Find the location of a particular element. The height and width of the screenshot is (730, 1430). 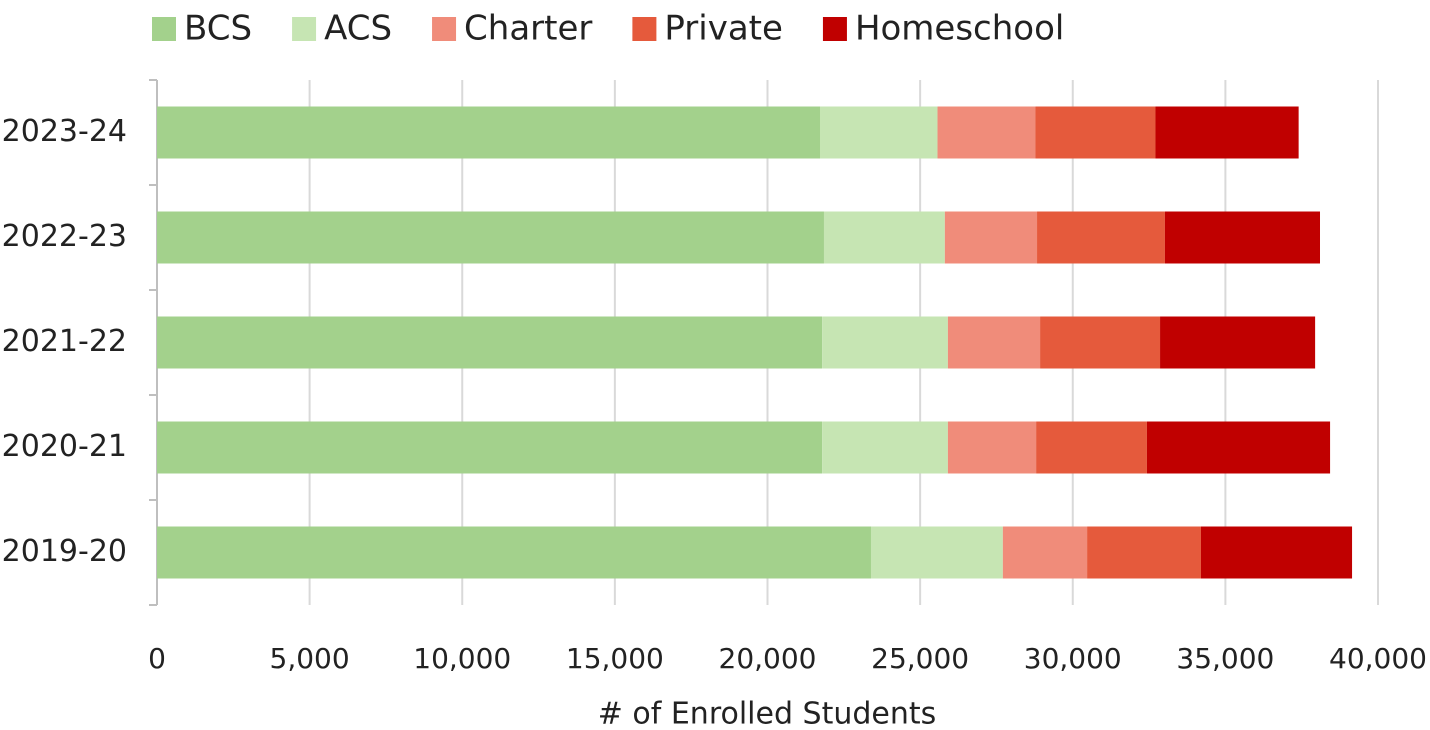

x-tick-label: 0 is located at coordinates (157, 658).